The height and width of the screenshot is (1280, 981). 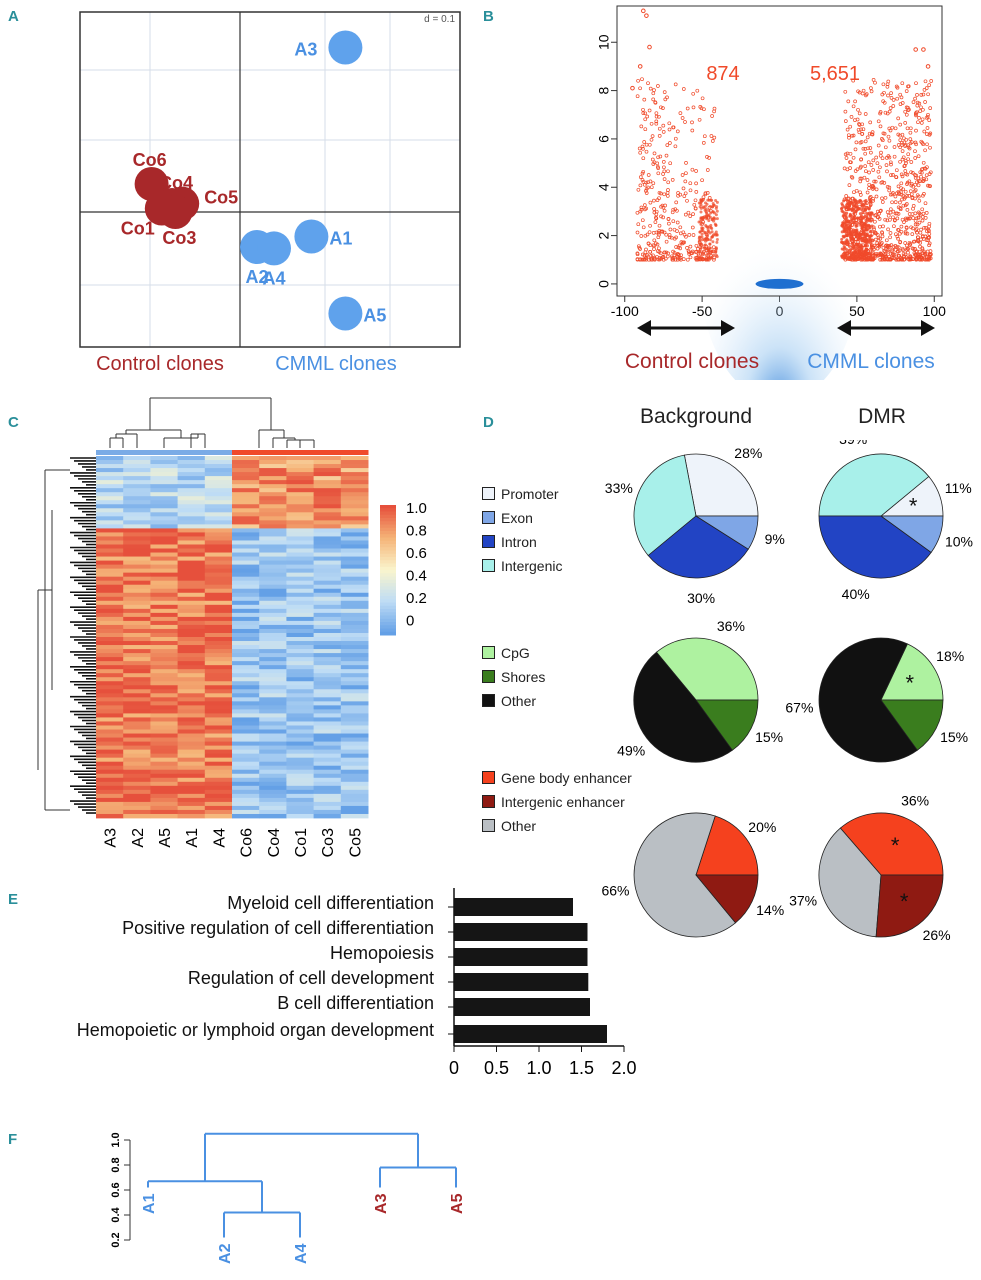 I want to click on pca-point-a5, so click(x=345, y=313).